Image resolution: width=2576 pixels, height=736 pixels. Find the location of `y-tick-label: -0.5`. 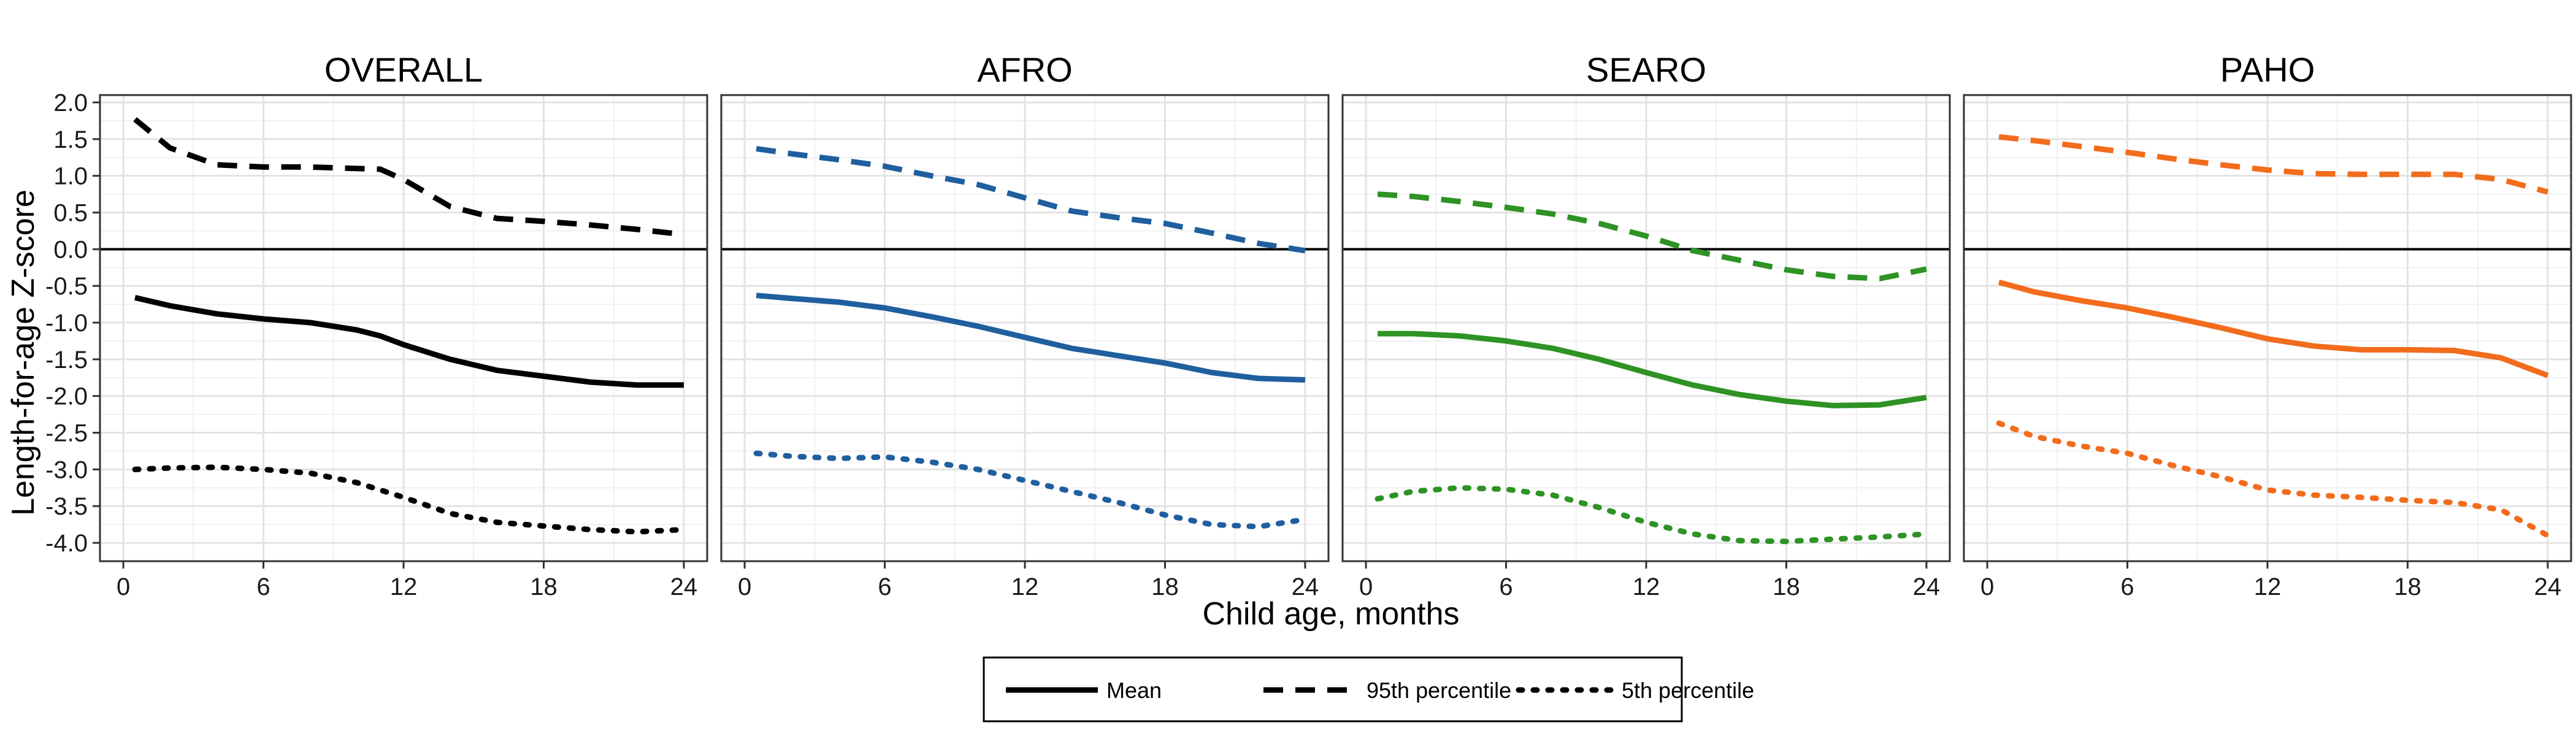

y-tick-label: -0.5 is located at coordinates (66, 286).